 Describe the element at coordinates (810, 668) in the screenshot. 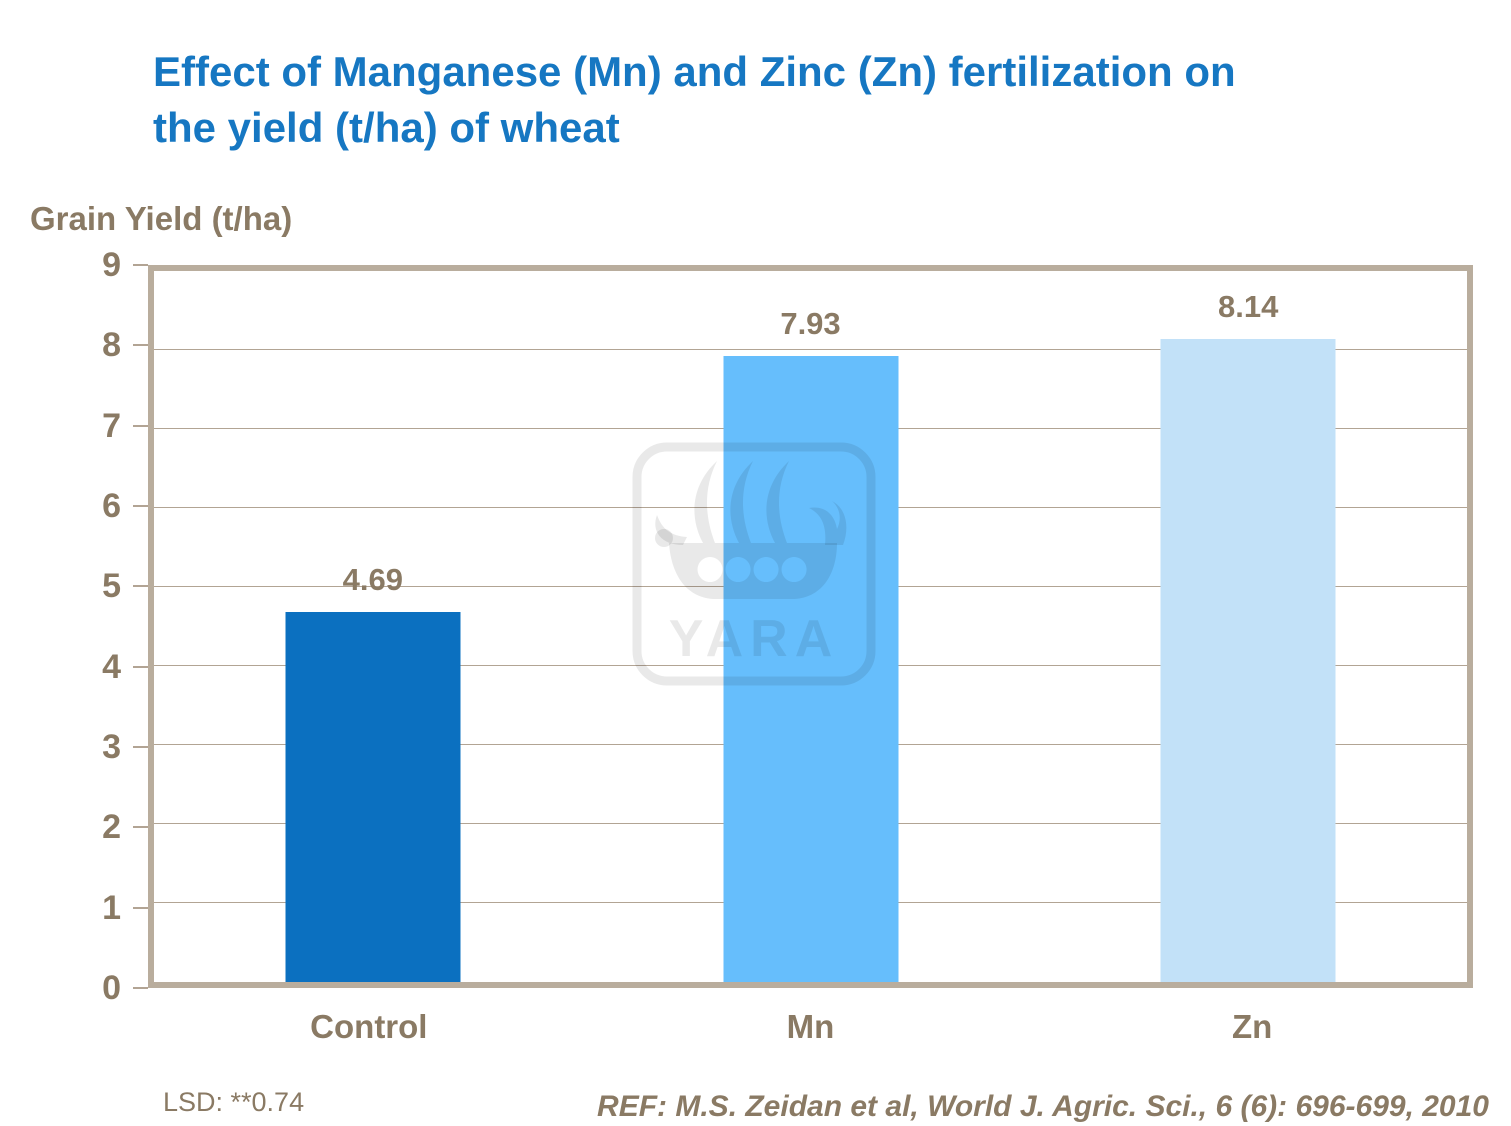

I see `bar-mn` at that location.